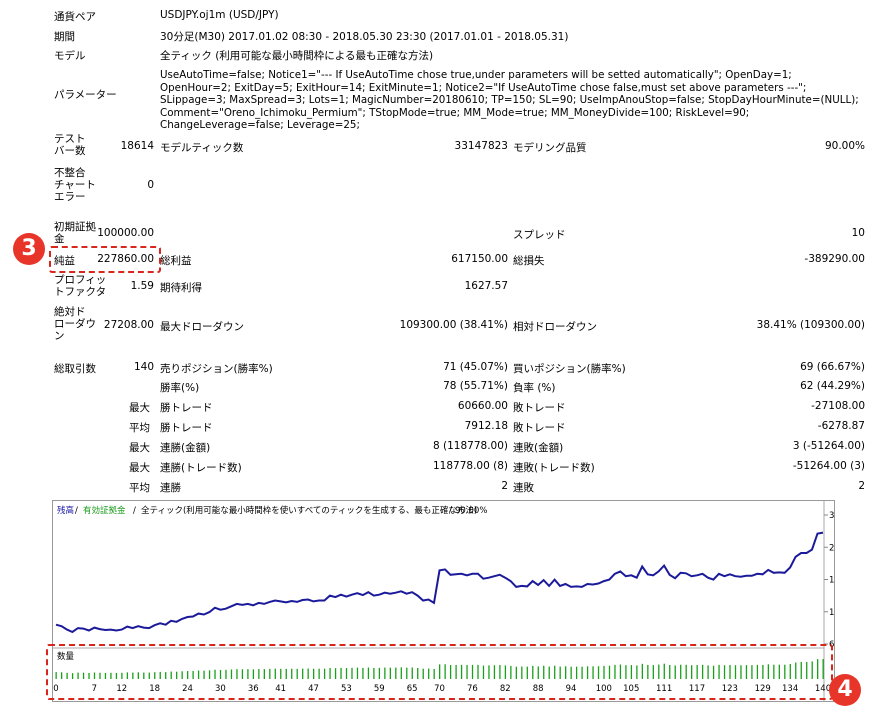 The width and height of the screenshot is (877, 721). What do you see at coordinates (176, 261) in the screenshot?
I see `gross-profit-label: 総利益` at bounding box center [176, 261].